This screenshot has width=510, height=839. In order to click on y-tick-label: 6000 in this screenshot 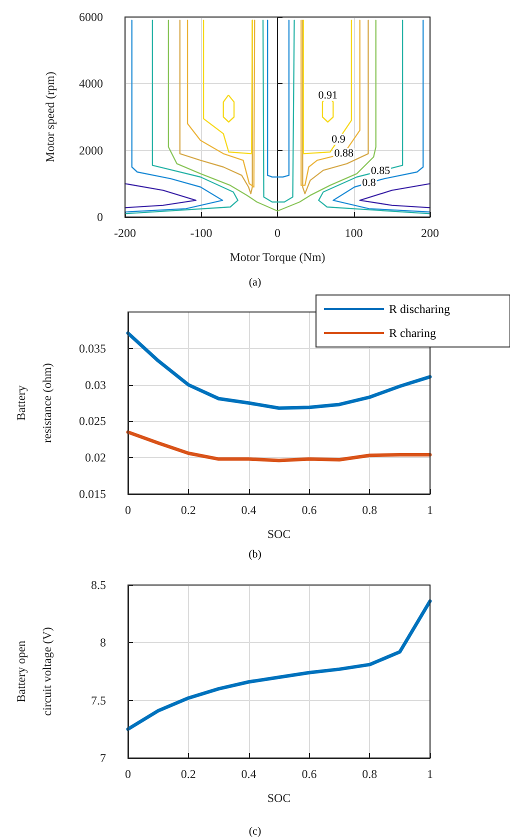, I will do `click(91, 17)`.